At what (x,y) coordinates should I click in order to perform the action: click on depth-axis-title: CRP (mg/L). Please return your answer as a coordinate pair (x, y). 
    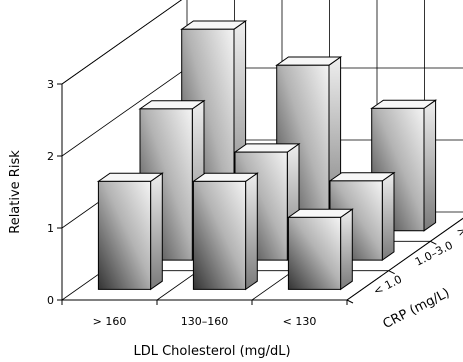
    Looking at the image, I should click on (417, 309).